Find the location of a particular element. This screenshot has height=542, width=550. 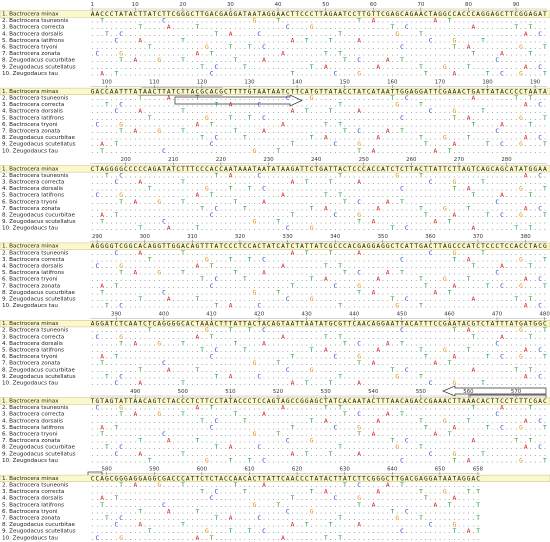

ruler-label: 460 is located at coordinates (449, 315).